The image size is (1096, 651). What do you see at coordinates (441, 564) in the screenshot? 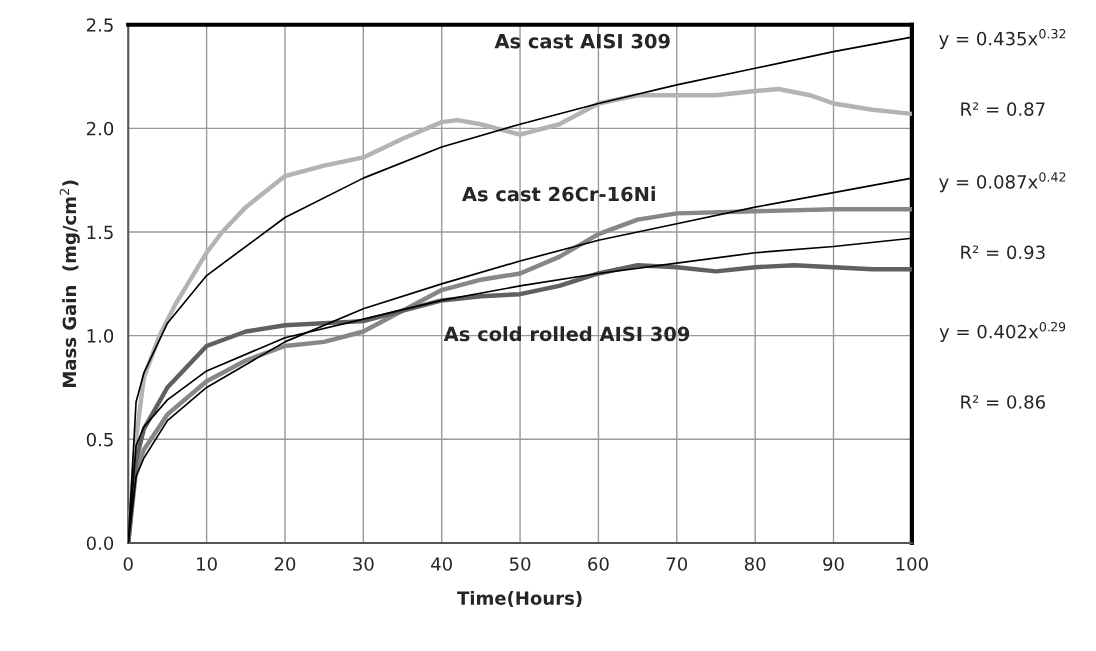
I see `x-tick-label: 40` at bounding box center [441, 564].